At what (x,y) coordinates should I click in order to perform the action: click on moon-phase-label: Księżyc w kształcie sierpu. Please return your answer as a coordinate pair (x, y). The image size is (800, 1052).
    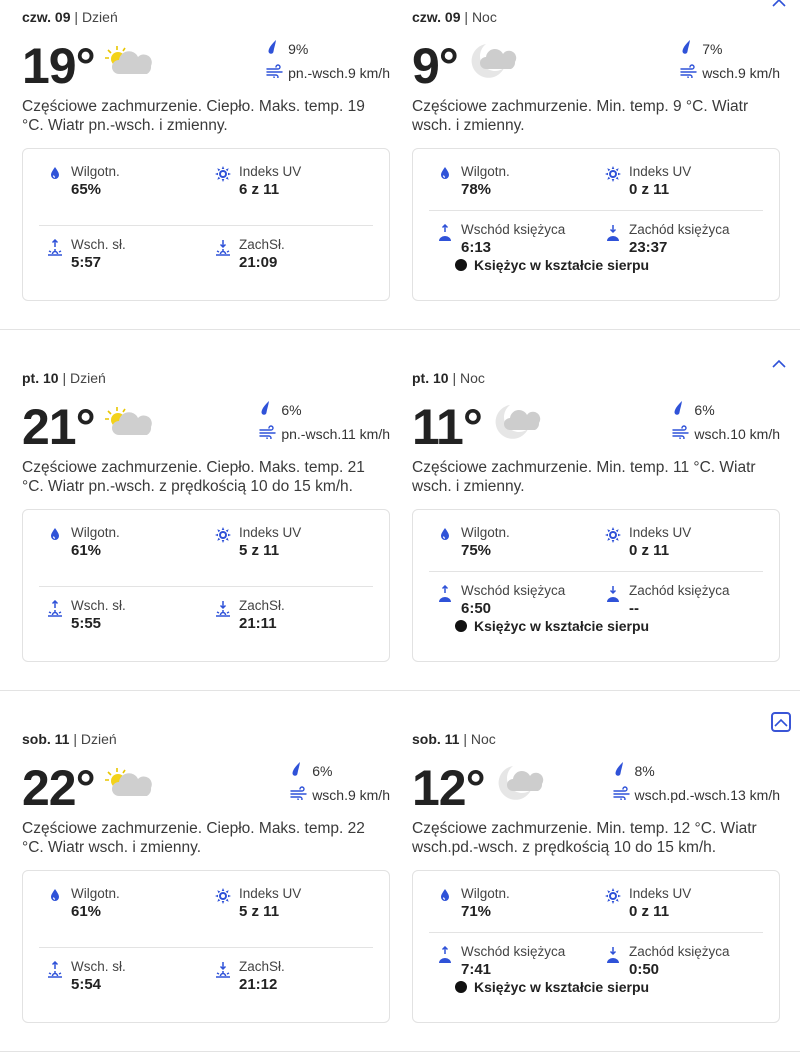
    Looking at the image, I should click on (562, 265).